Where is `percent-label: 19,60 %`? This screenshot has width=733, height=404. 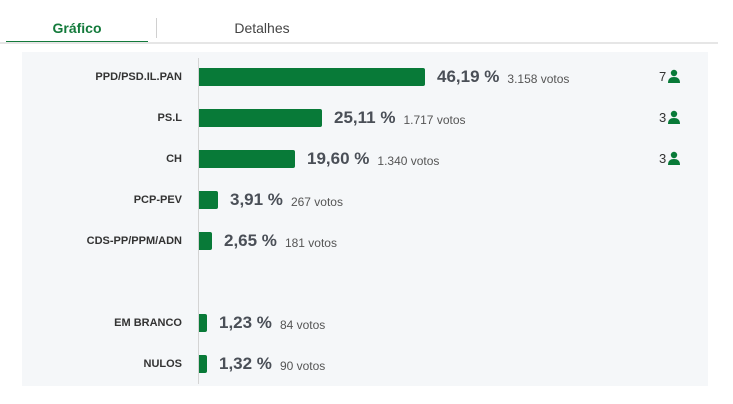 percent-label: 19,60 % is located at coordinates (338, 158).